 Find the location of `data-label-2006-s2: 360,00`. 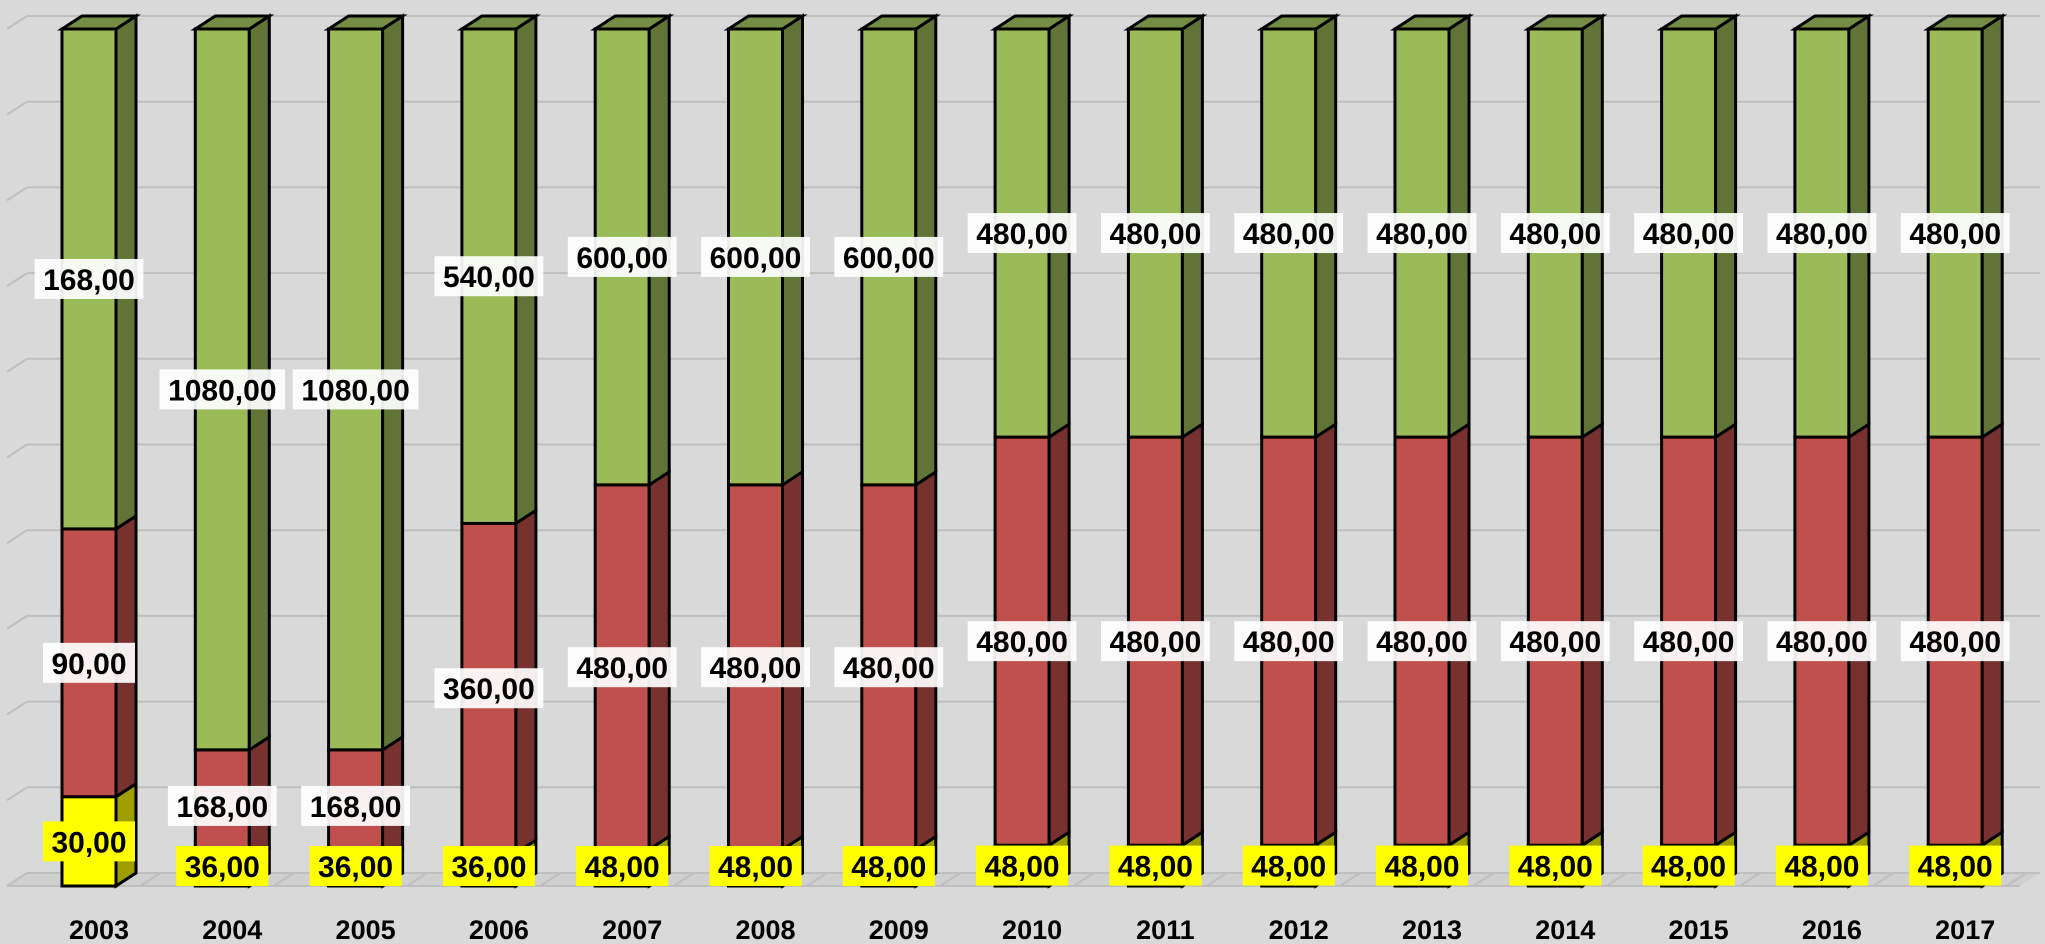

data-label-2006-s2: 360,00 is located at coordinates (489, 688).